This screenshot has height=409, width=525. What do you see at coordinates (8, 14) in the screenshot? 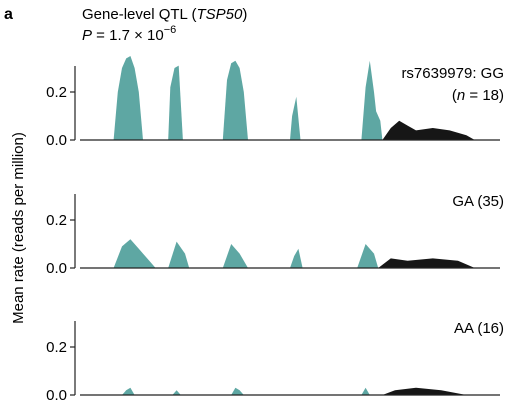
I see `panel-letter: a` at bounding box center [8, 14].